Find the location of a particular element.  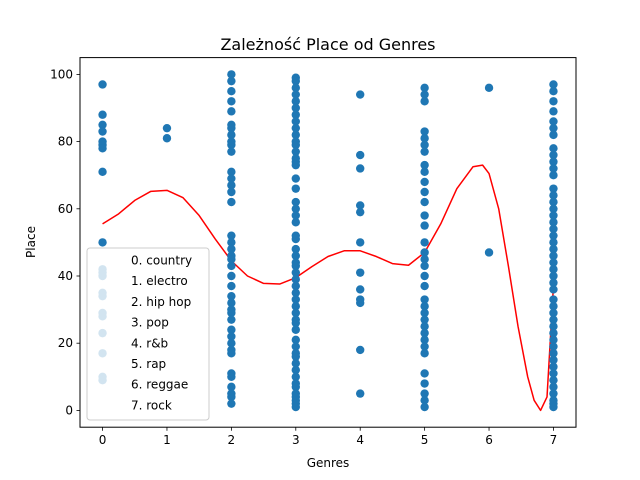

x-axis-label: Genres is located at coordinates (328, 463).